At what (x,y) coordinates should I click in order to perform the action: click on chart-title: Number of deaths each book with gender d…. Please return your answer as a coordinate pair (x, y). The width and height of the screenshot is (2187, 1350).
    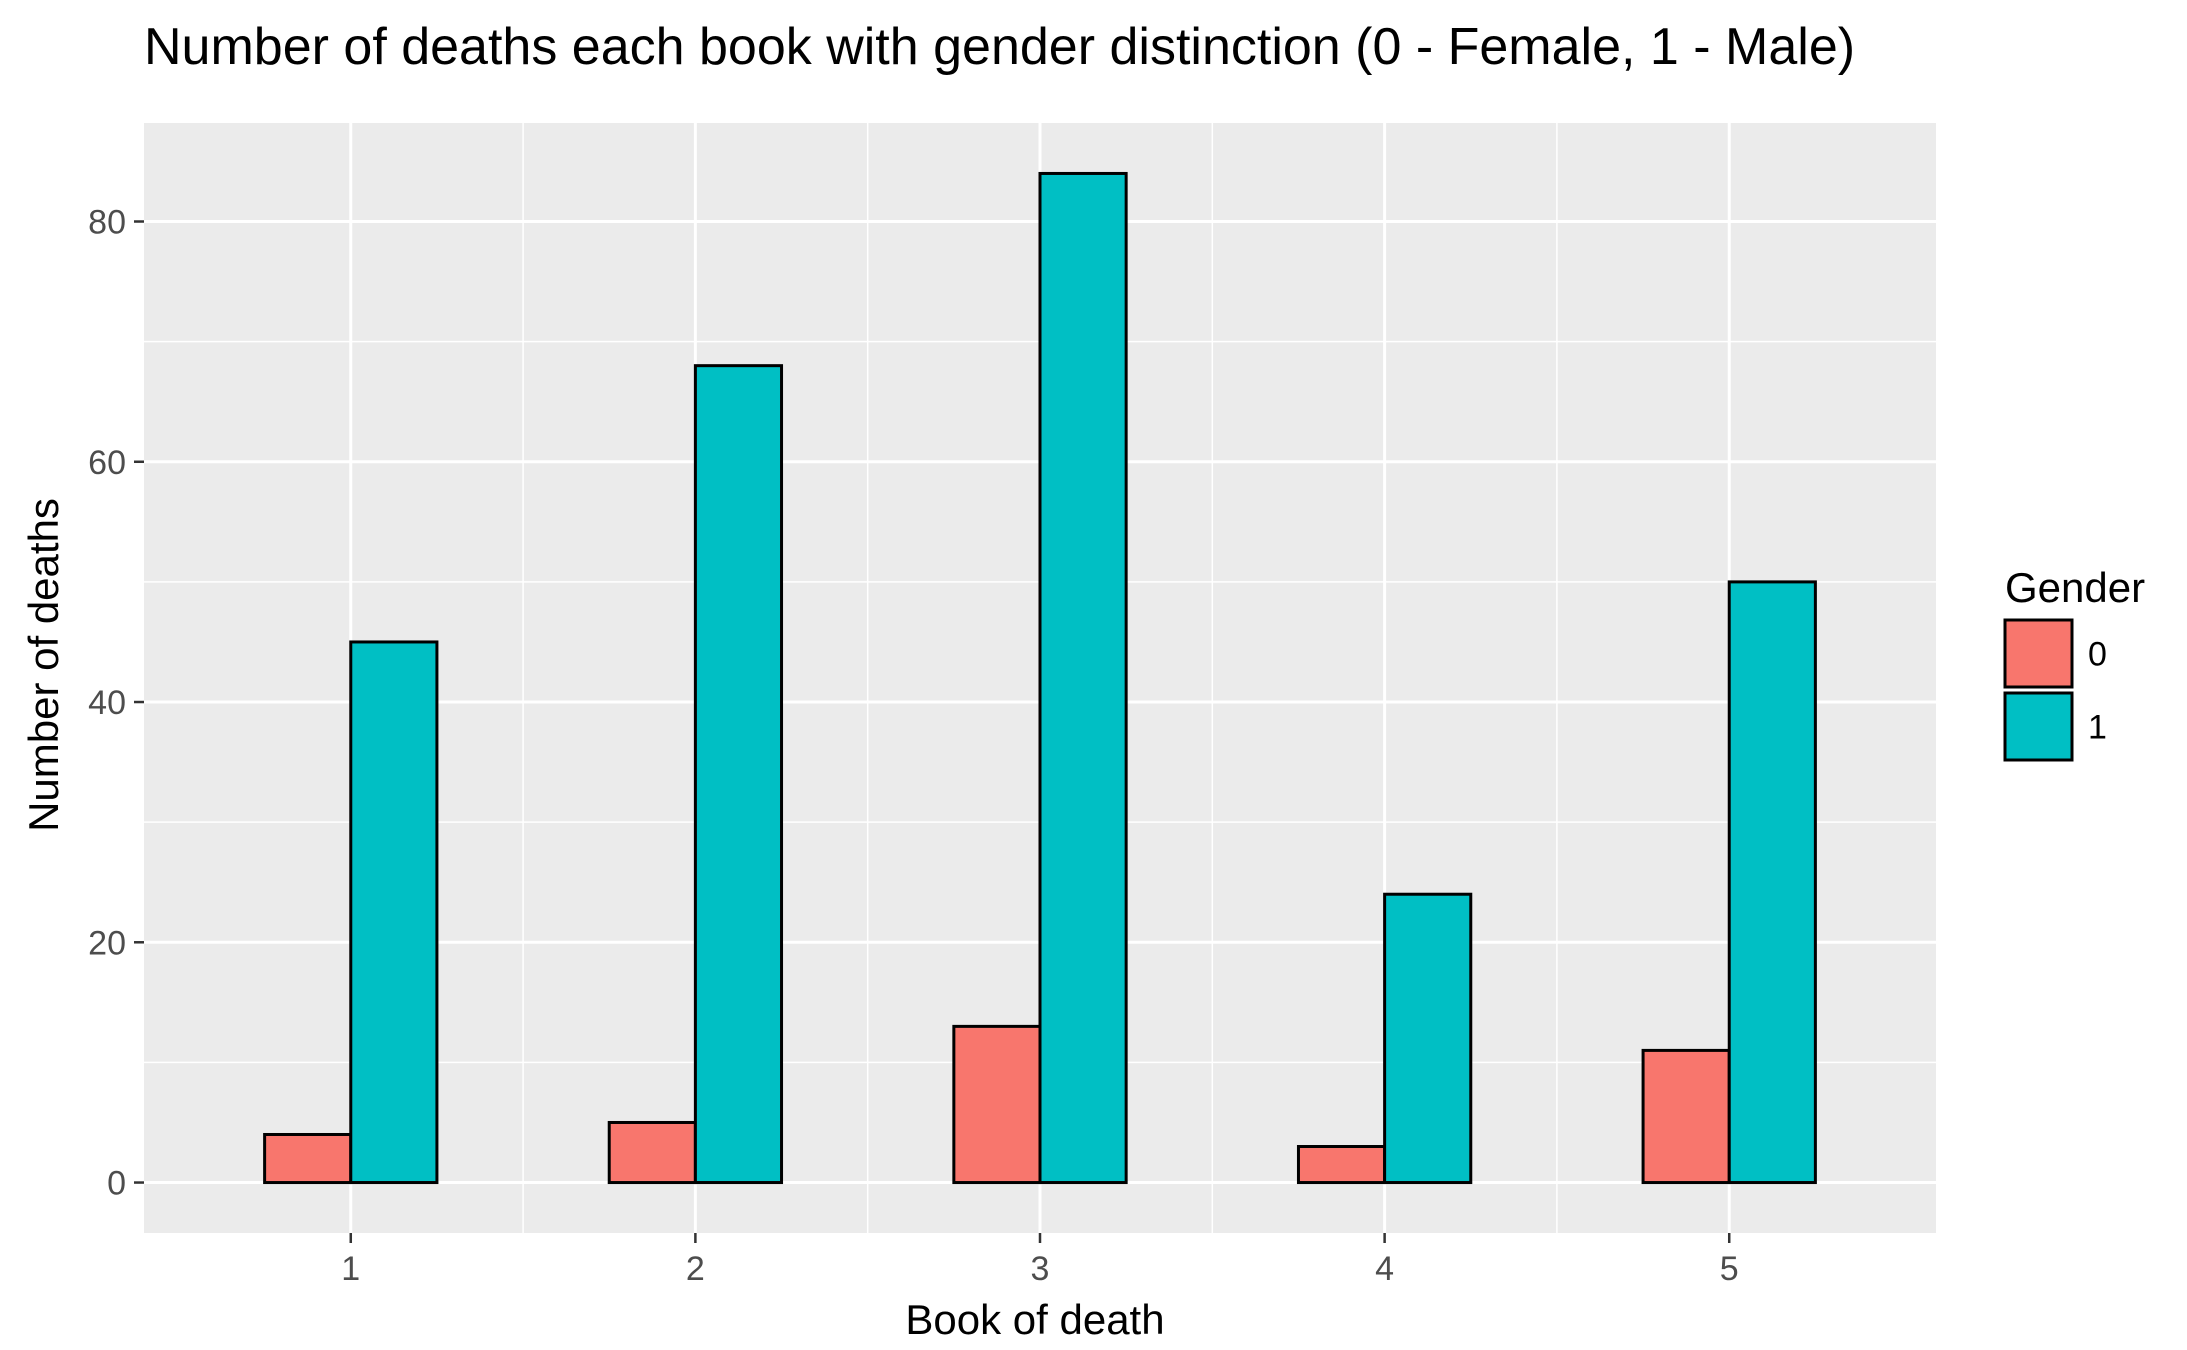
    Looking at the image, I should click on (999, 47).